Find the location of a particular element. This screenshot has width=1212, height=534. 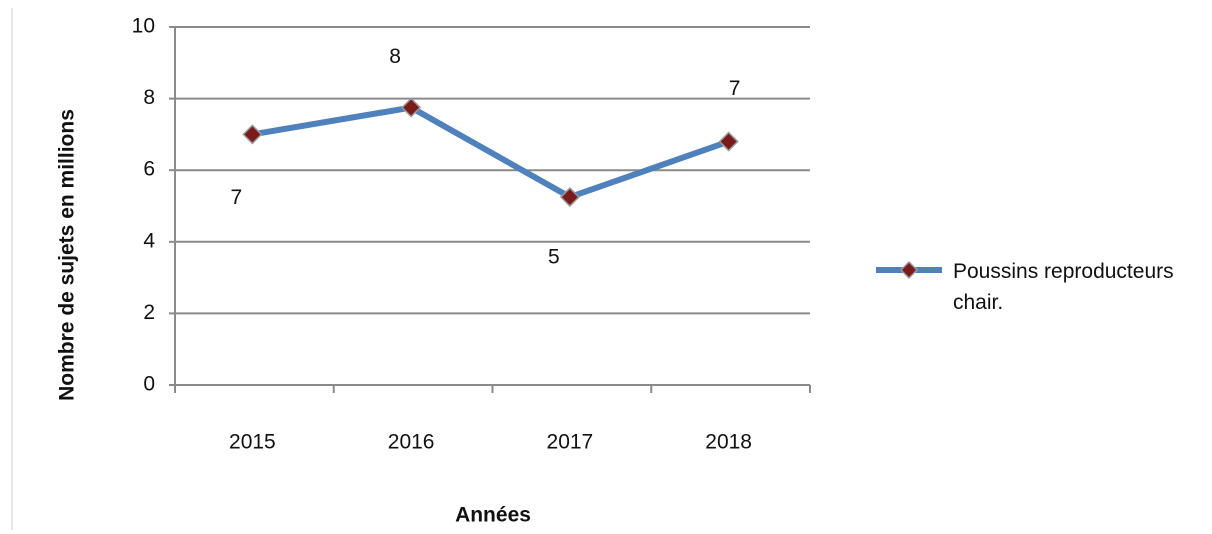

y-tick-label: 10 is located at coordinates (143, 26).